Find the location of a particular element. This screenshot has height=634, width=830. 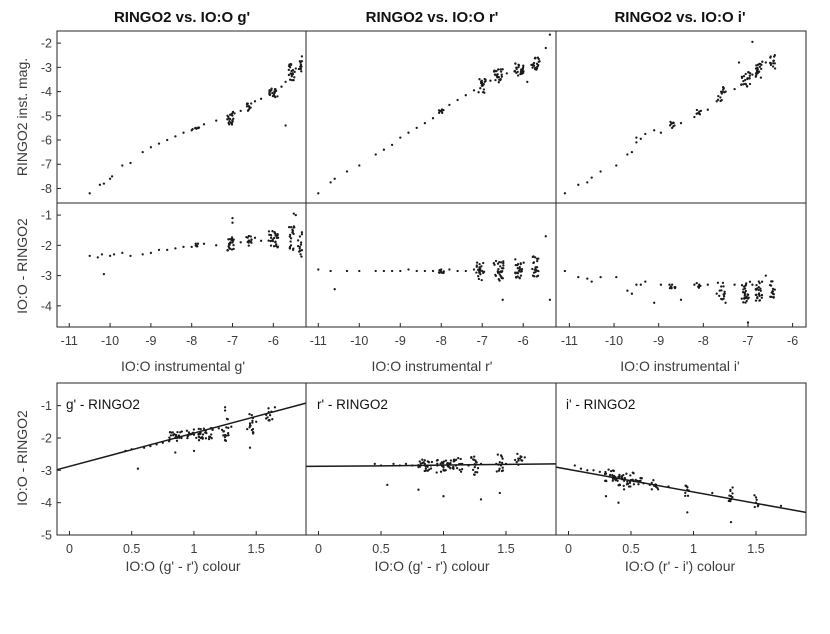

annotation-g-ringo2: g' - RINGO2 is located at coordinates (103, 404).